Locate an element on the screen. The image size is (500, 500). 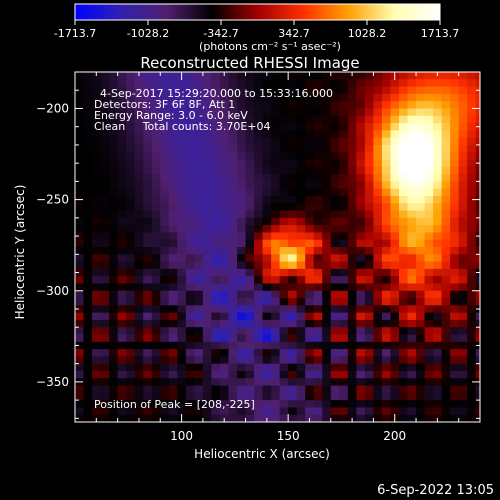
colorbar-tick-label: 1028.2 is located at coordinates (367, 33).